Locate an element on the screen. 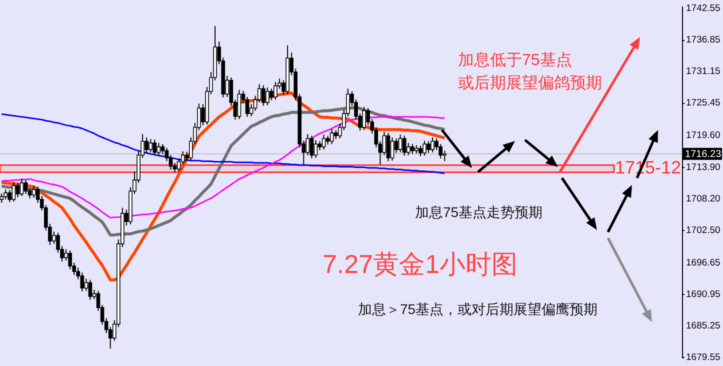 Image resolution: width=723 pixels, height=366 pixels. ref-line-label: 1716.23 is located at coordinates (703, 154).